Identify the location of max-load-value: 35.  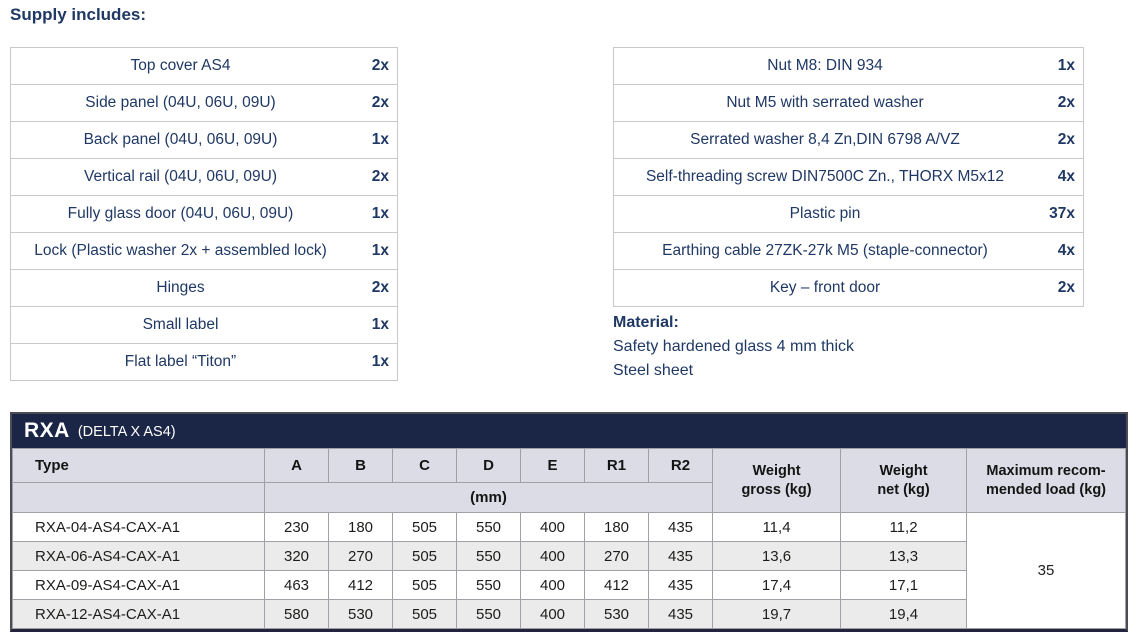
(1046, 570).